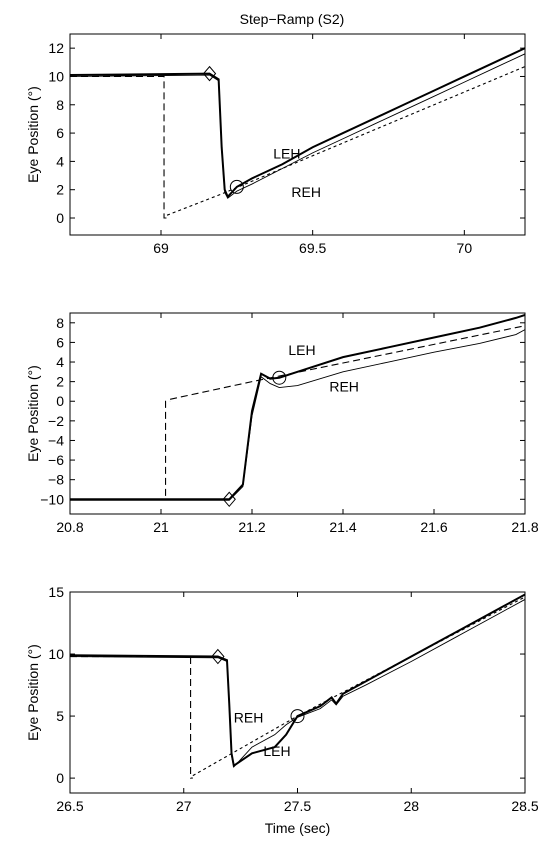 This screenshot has height=845, width=550. What do you see at coordinates (56, 480) in the screenshot?
I see `y-tick-label: −8` at bounding box center [56, 480].